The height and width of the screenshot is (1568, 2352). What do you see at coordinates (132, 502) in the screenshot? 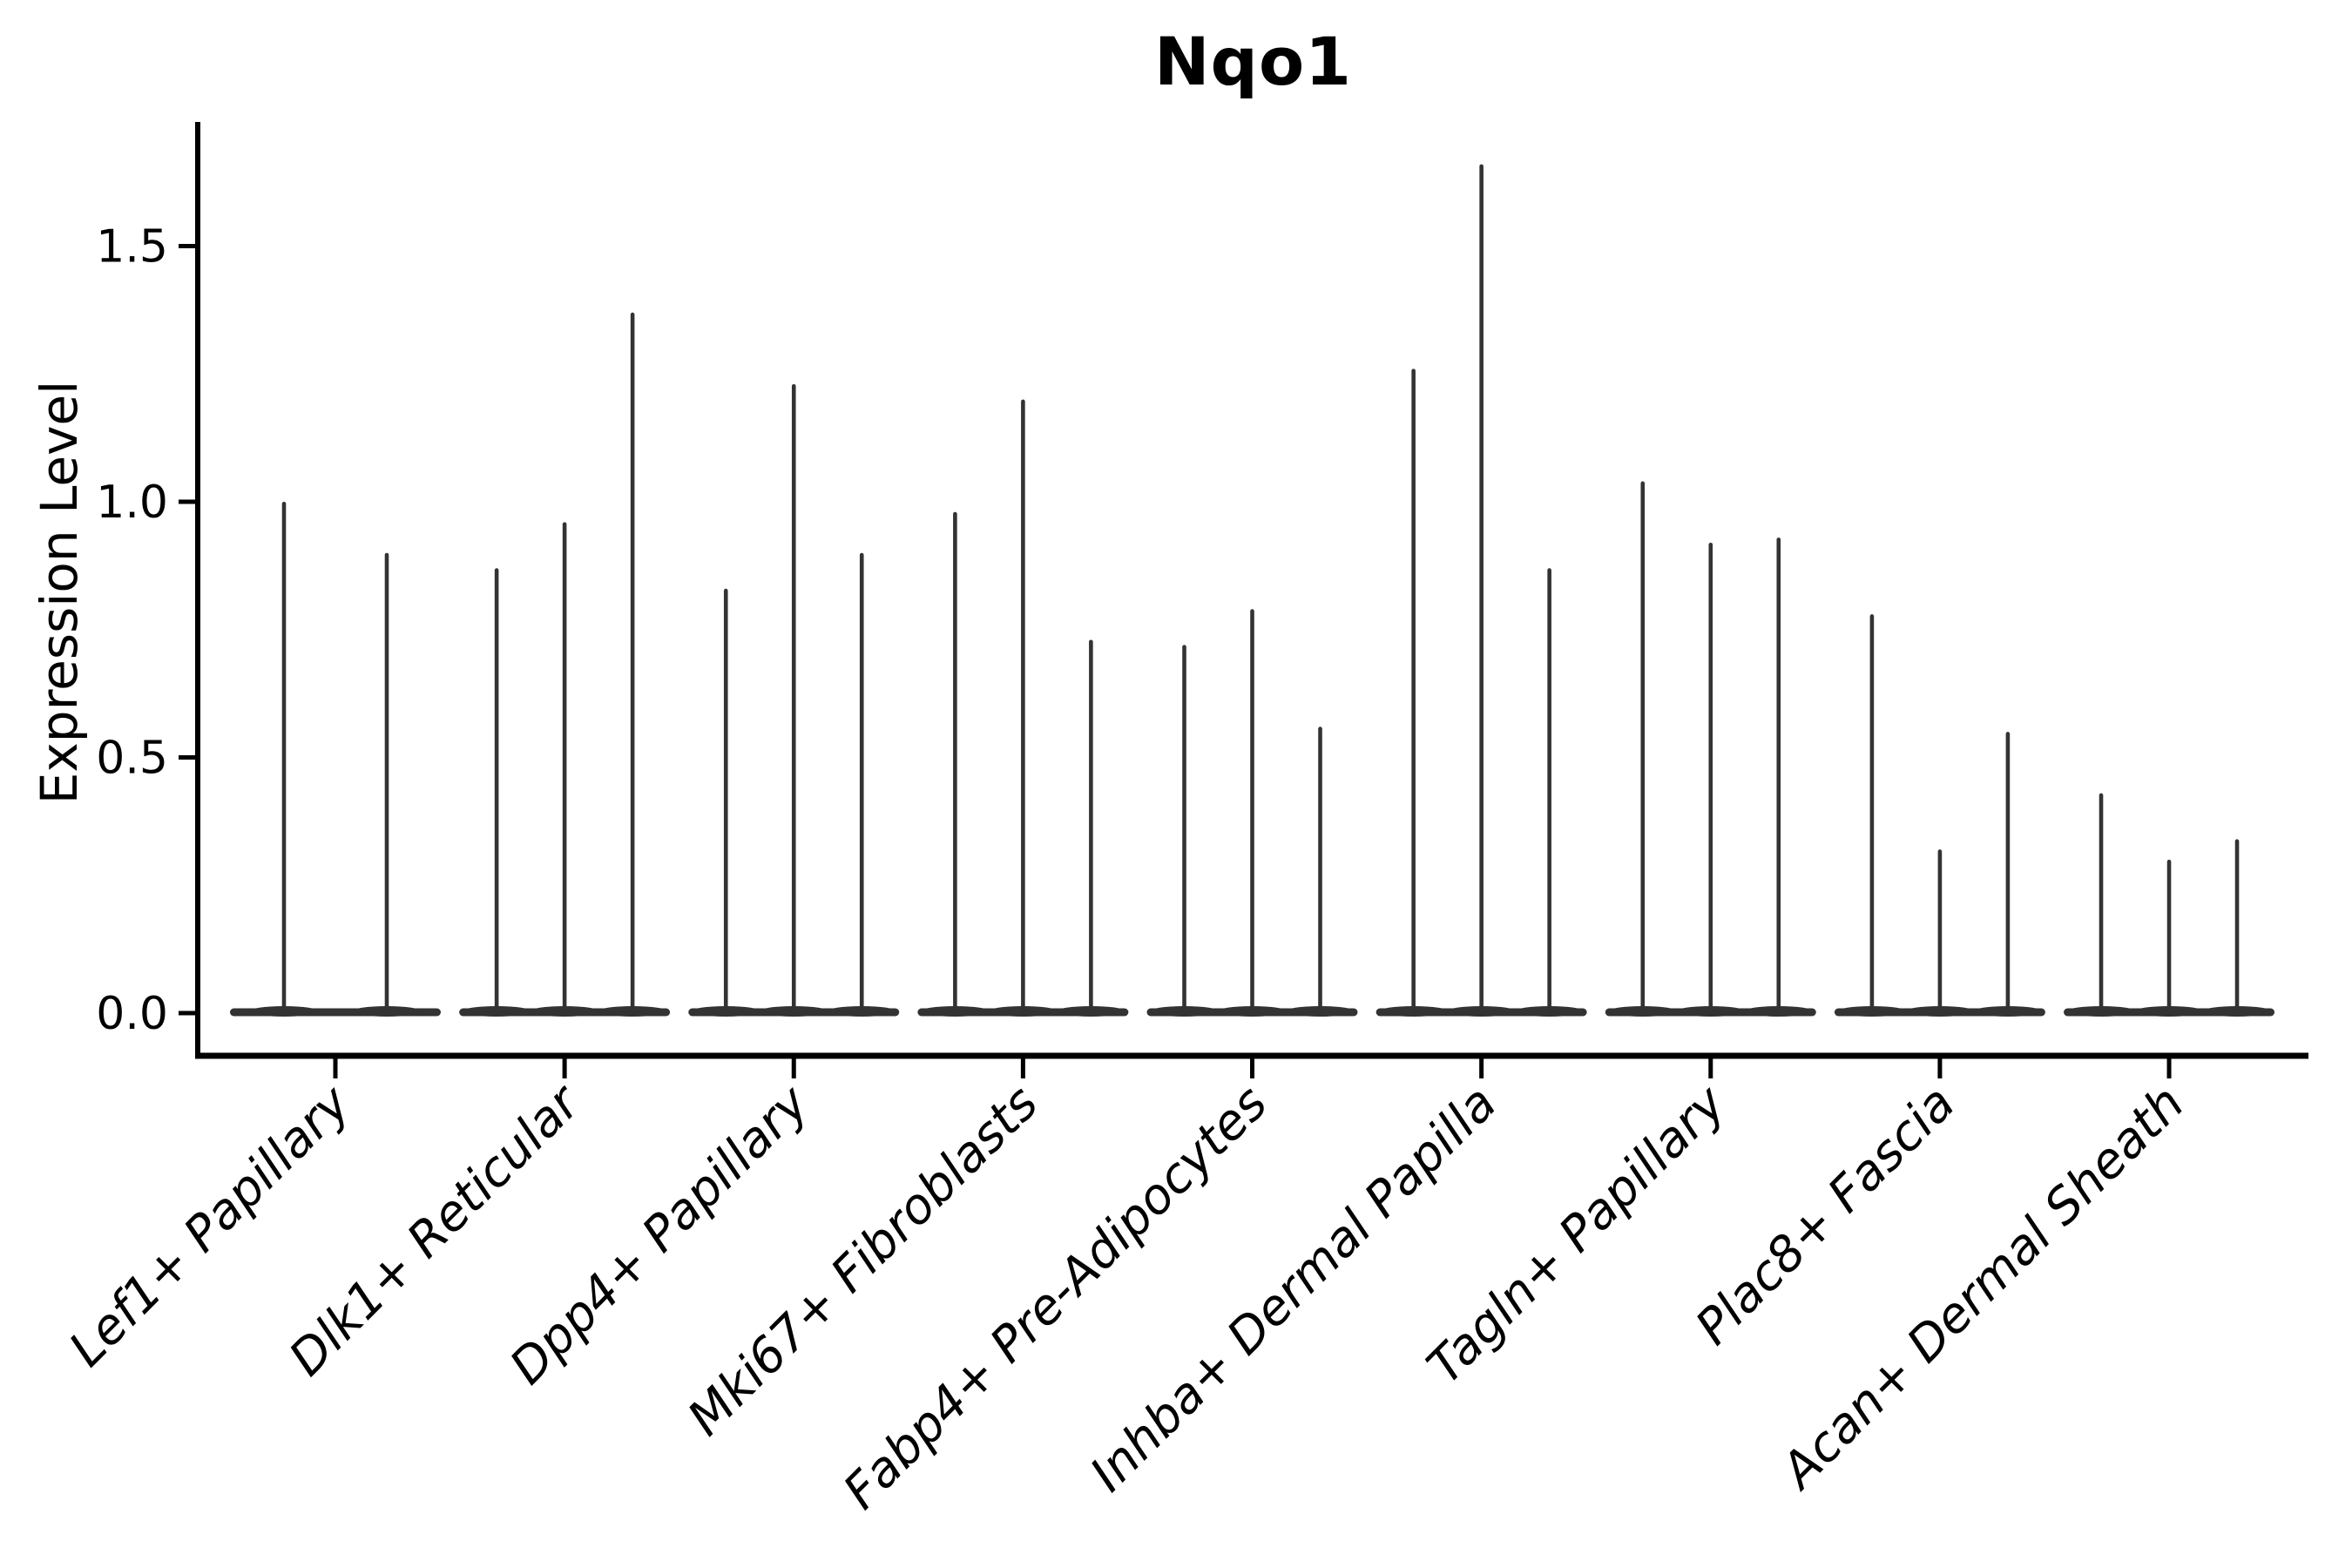
I see `y-tick-label: 1.0` at bounding box center [132, 502].